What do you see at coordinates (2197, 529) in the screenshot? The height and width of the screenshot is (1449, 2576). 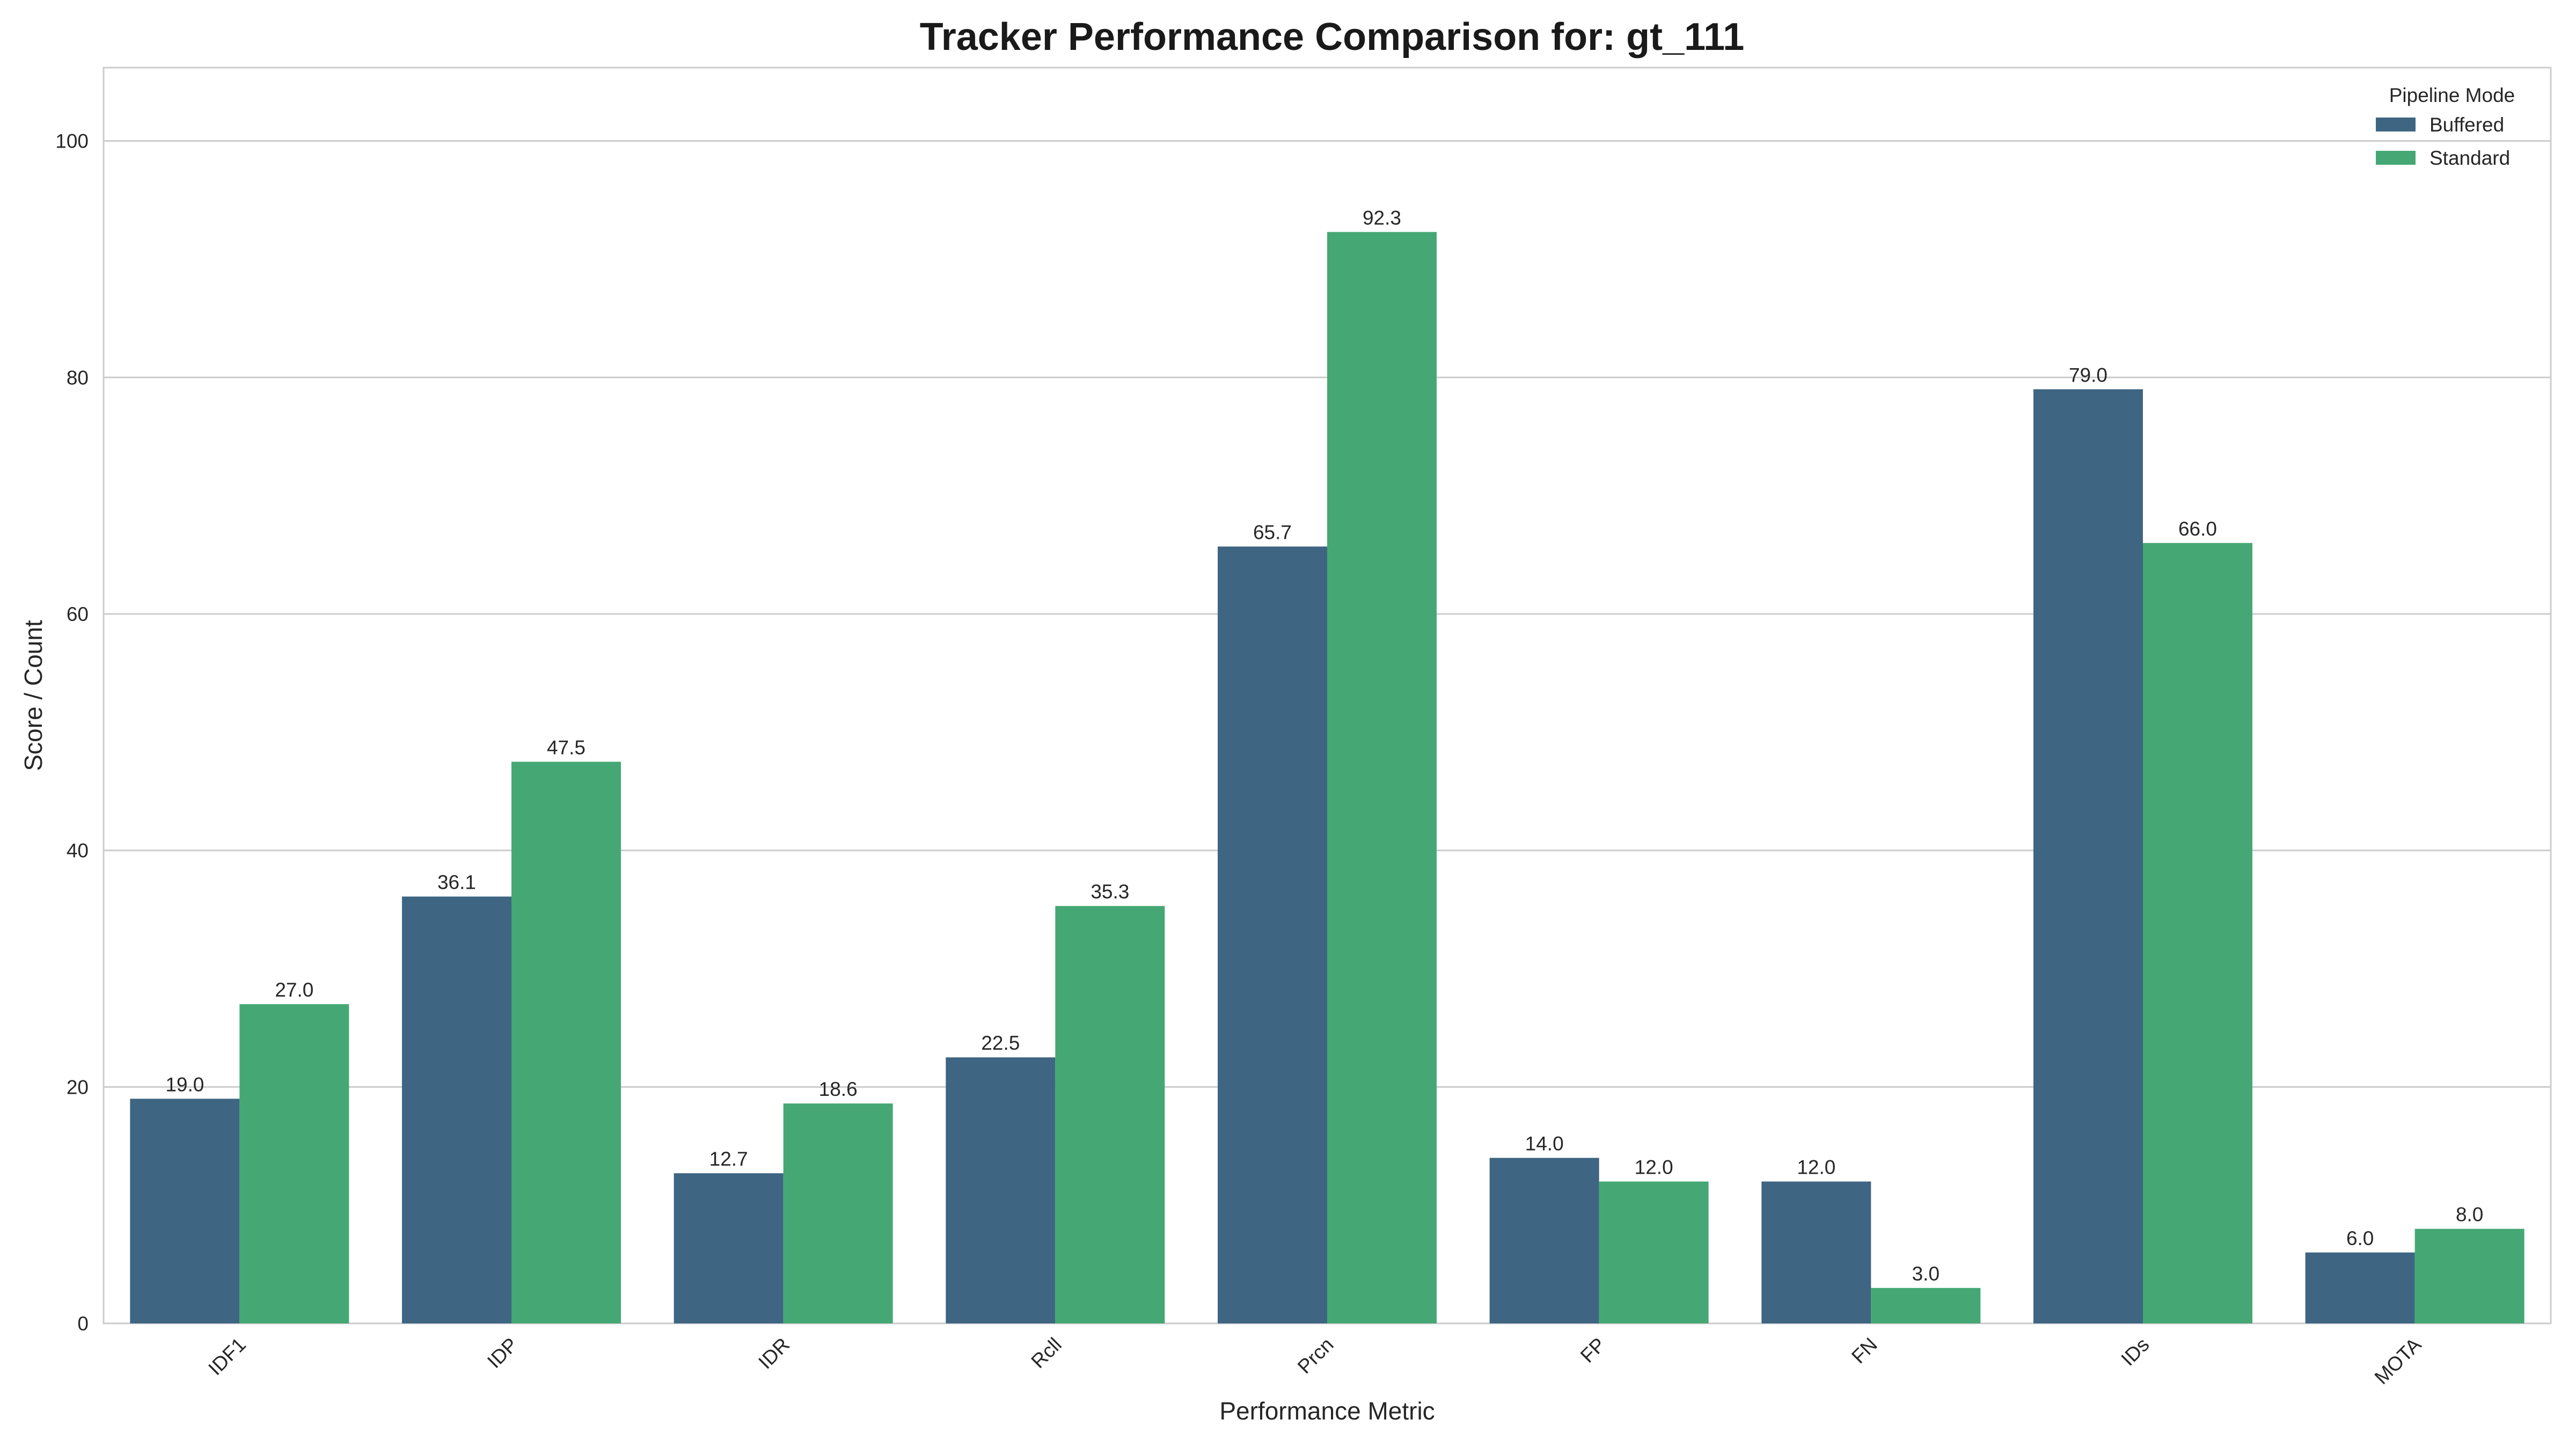 I see `data-label: 66.0` at bounding box center [2197, 529].